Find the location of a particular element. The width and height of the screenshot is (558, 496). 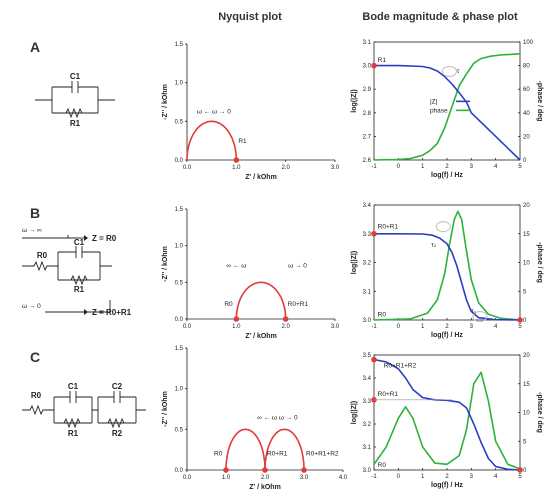

arrow-icon is located at coordinates (86, 238).